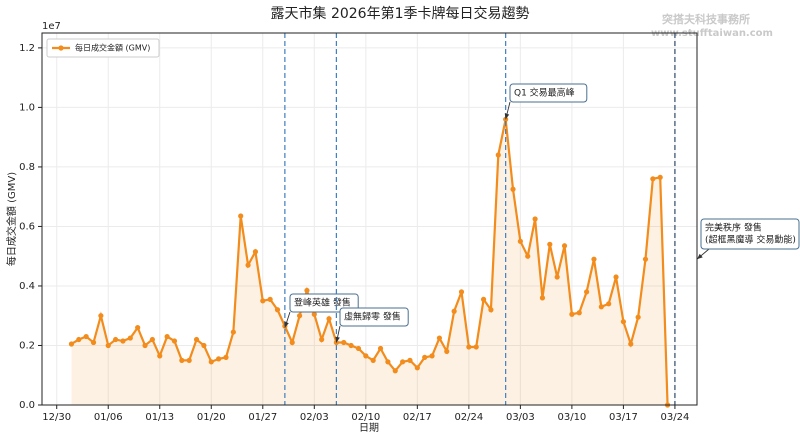  Describe the element at coordinates (108, 417) in the screenshot. I see `x-tick-label: 01/06` at that location.